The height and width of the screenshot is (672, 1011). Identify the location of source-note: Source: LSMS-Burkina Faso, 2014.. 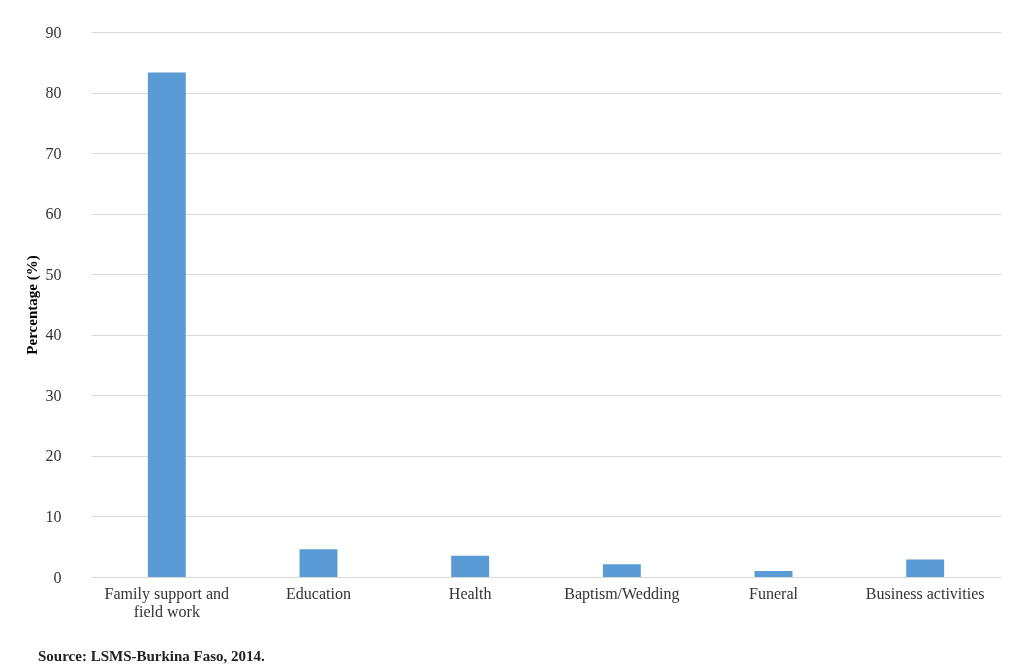
(151, 656).